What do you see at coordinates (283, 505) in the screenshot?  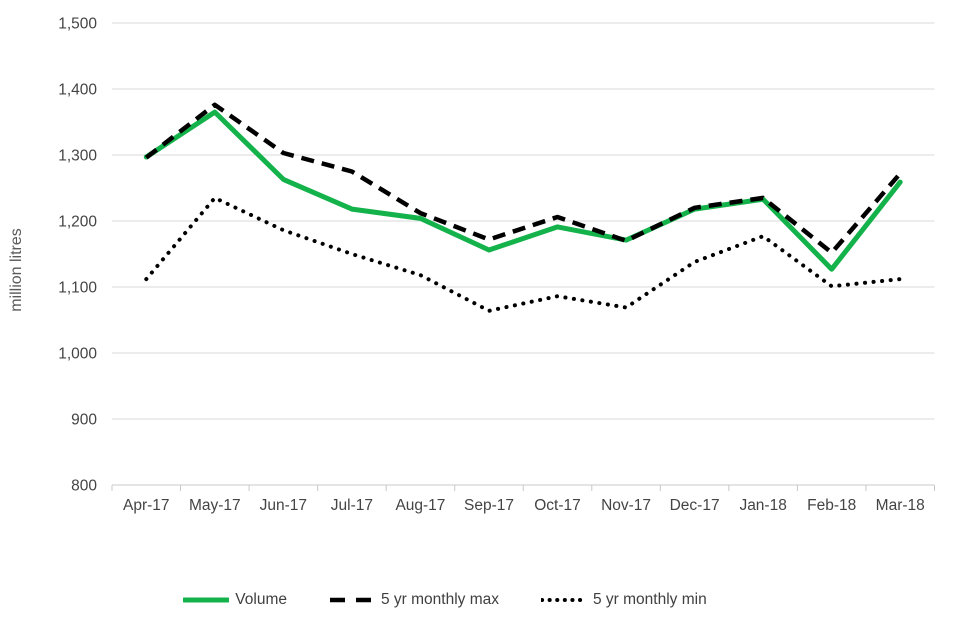 I see `x-tick-label: Jun-17` at bounding box center [283, 505].